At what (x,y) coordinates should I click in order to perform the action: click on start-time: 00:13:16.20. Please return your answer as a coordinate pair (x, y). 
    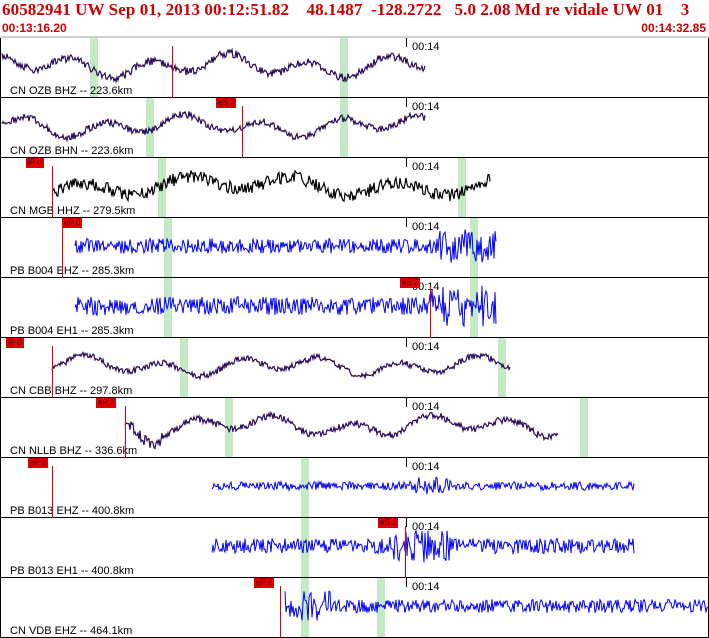
    Looking at the image, I should click on (34, 28).